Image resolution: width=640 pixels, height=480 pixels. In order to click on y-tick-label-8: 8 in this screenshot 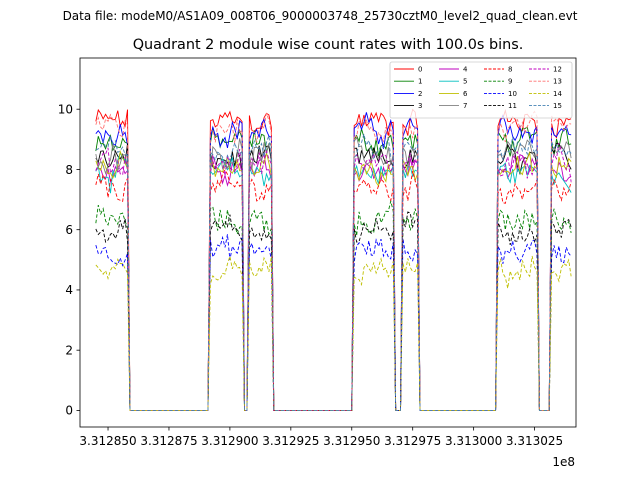, I will do `click(69, 170)`.